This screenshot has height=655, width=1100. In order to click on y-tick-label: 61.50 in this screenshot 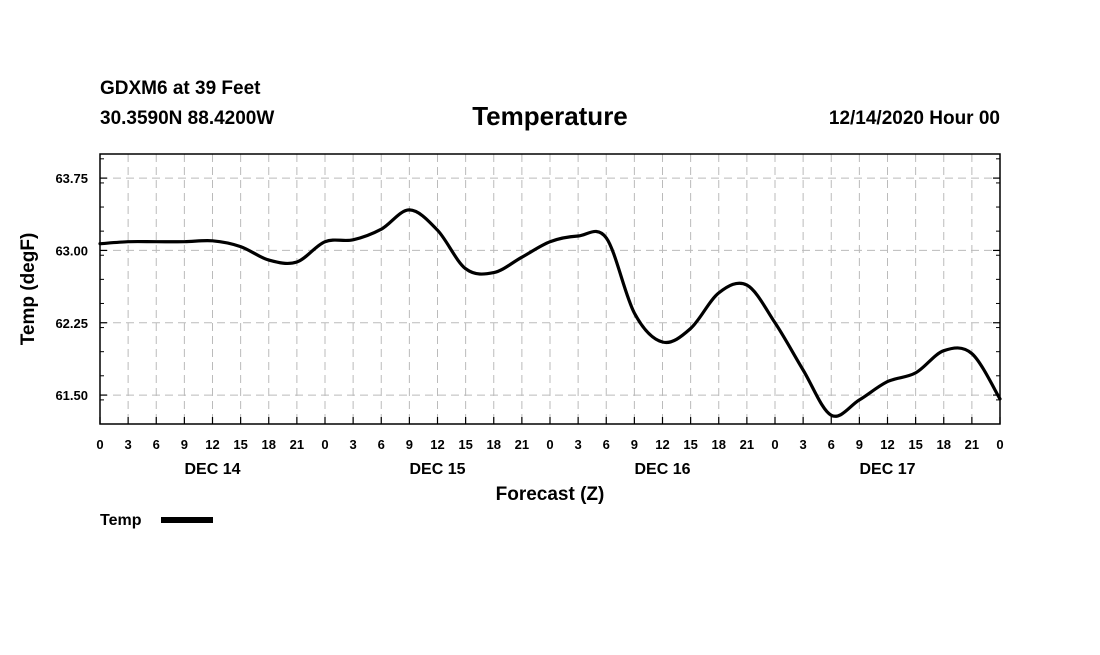, I will do `click(71, 395)`.